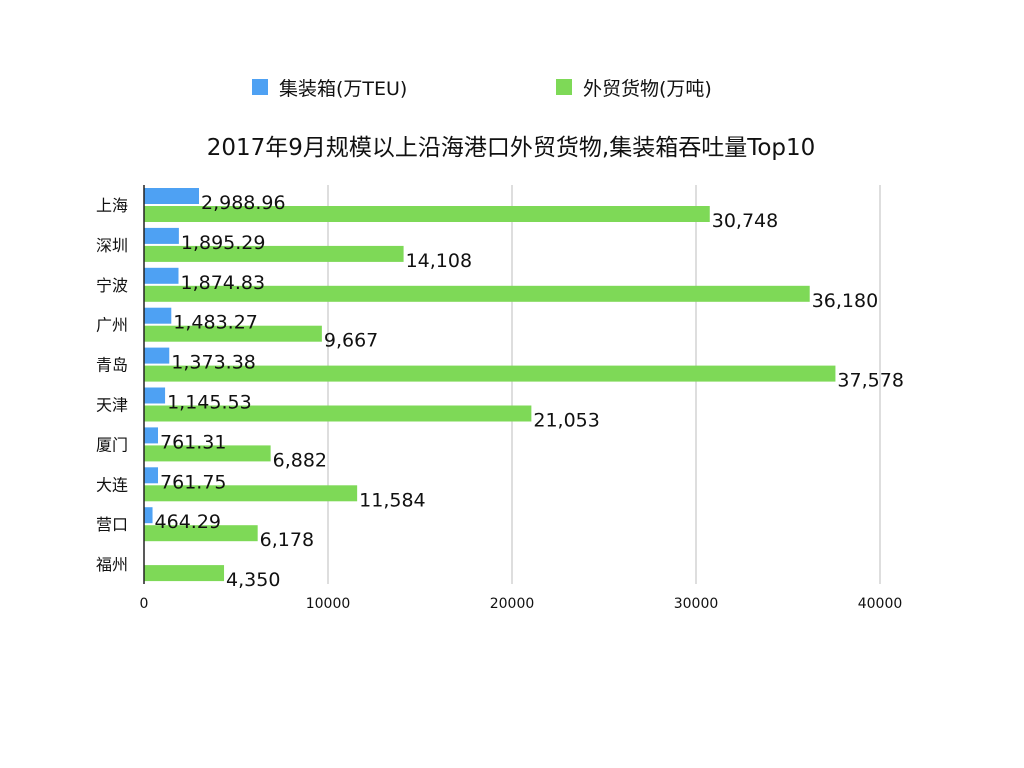 The image size is (1024, 768). I want to click on container-value-label-2: 1,874.83, so click(222, 283).